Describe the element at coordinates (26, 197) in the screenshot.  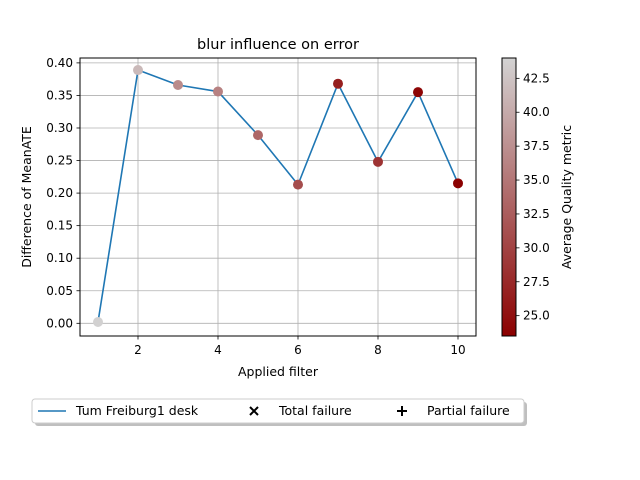
I see `y-axis-label: Difference of MeanATE` at that location.